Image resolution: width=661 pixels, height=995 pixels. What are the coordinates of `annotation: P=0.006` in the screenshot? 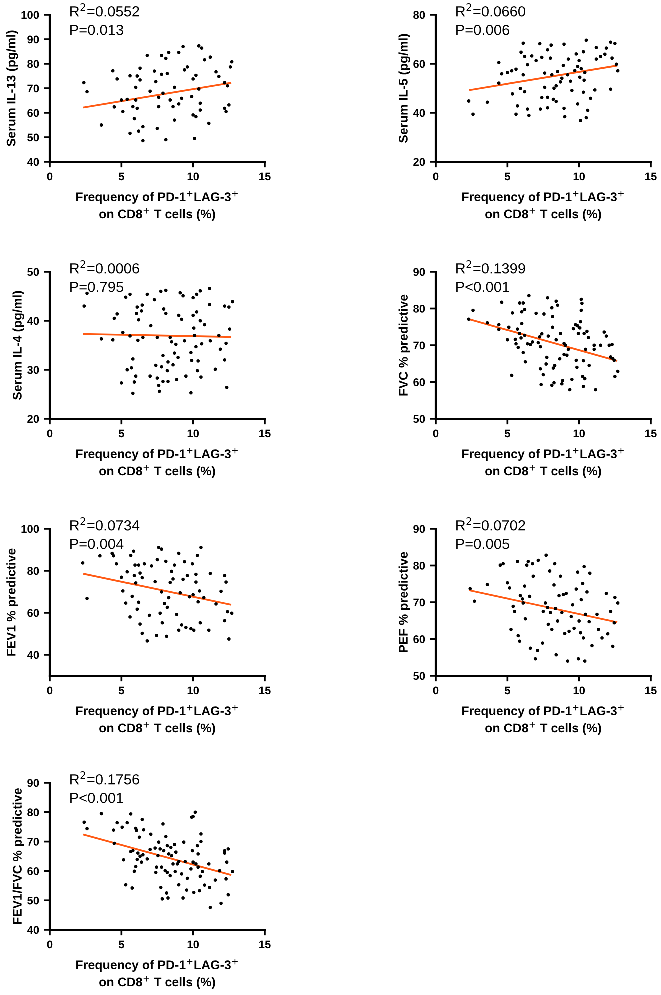 It's located at (483, 30).